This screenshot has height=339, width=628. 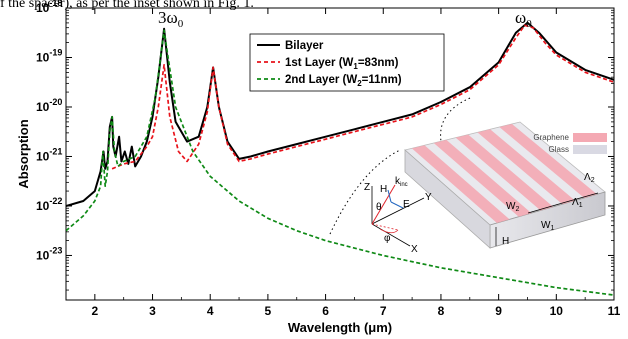 I want to click on axis-z-label: Z, so click(x=367, y=187).